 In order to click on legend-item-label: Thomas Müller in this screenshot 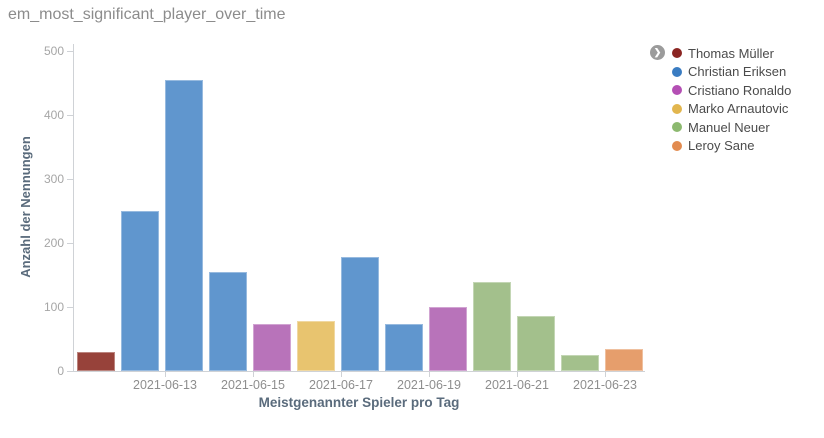, I will do `click(731, 53)`.